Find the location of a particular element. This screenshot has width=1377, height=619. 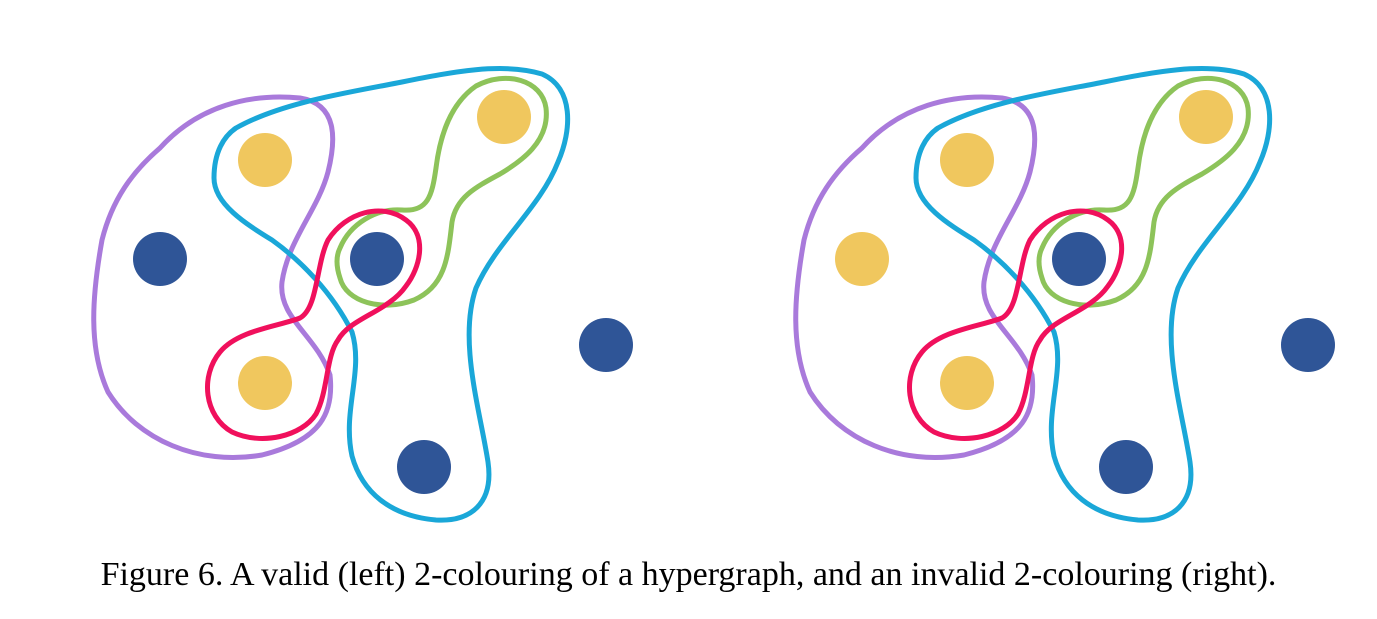

vertex-1-yellow is located at coordinates (862, 259).